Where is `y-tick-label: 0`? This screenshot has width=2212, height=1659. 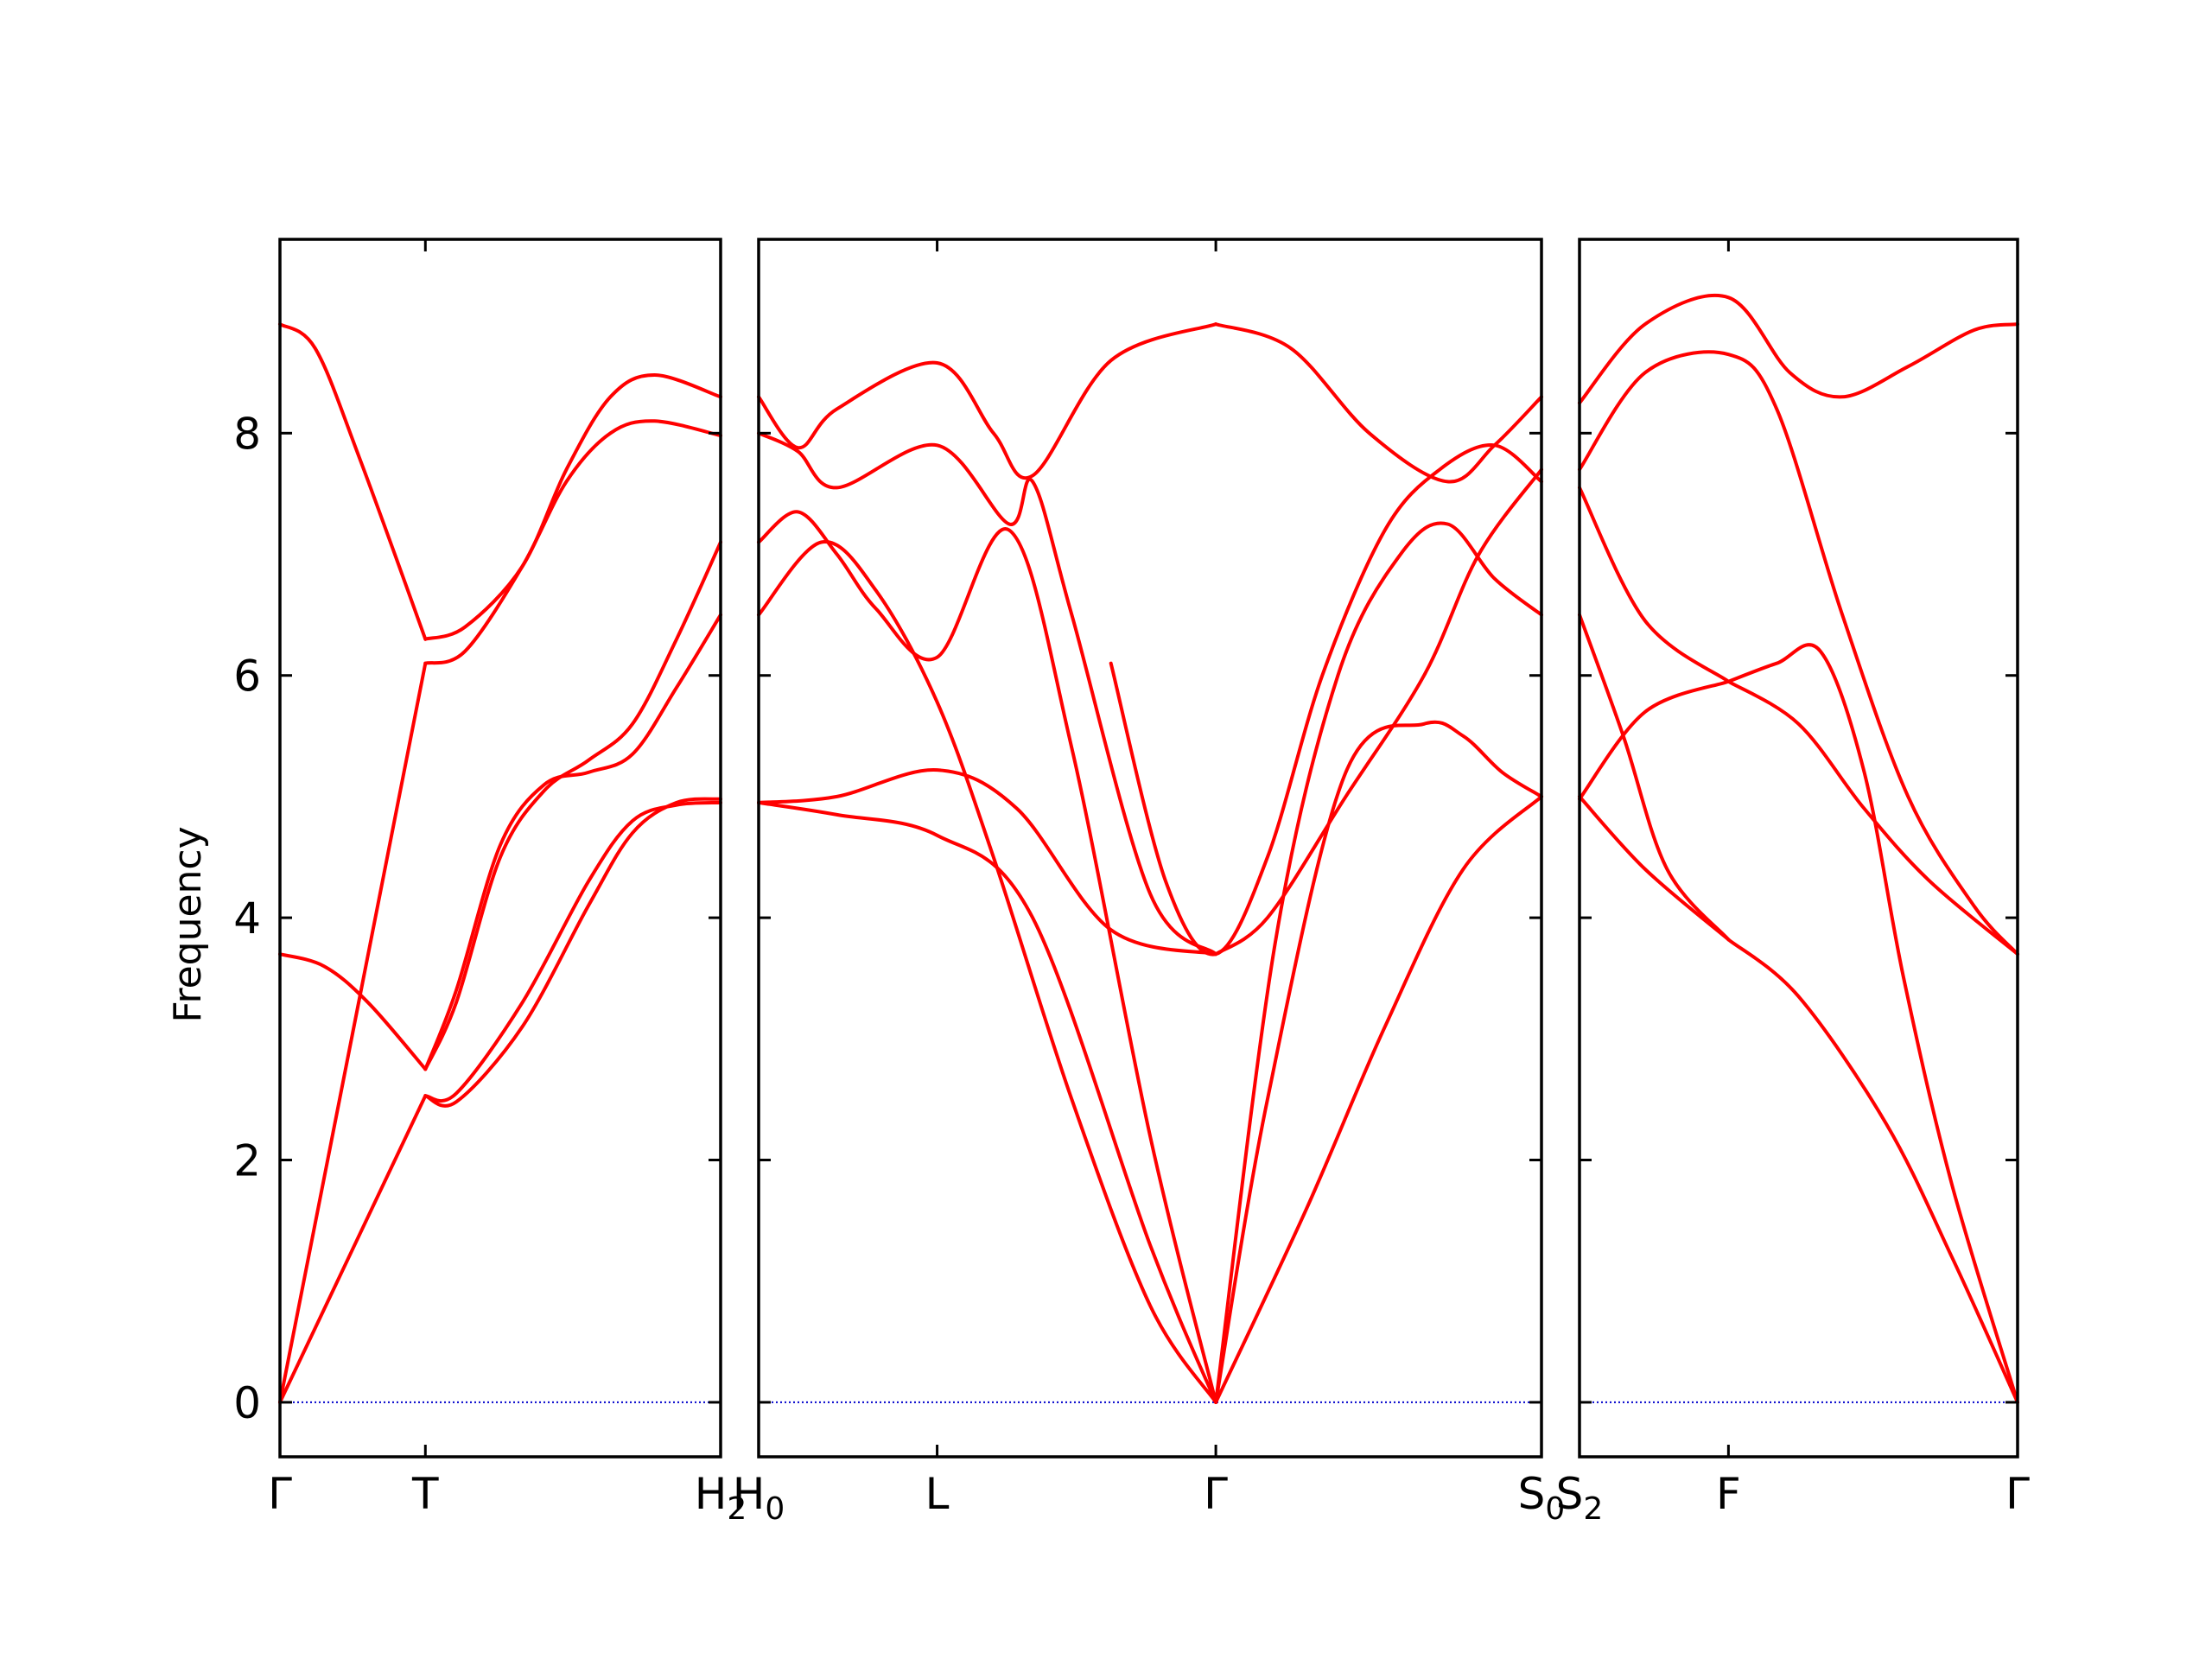 y-tick-label: 0 is located at coordinates (247, 1403).